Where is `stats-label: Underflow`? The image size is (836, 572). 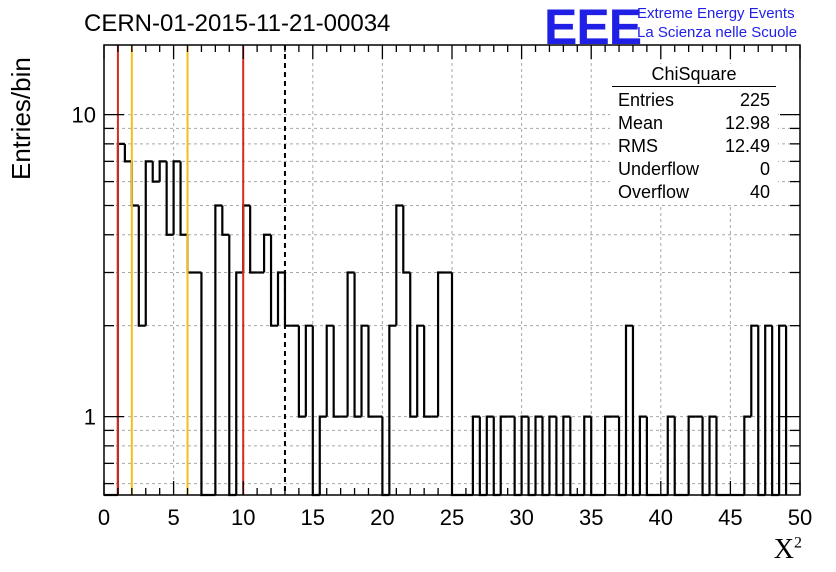
stats-label: Underflow is located at coordinates (659, 169).